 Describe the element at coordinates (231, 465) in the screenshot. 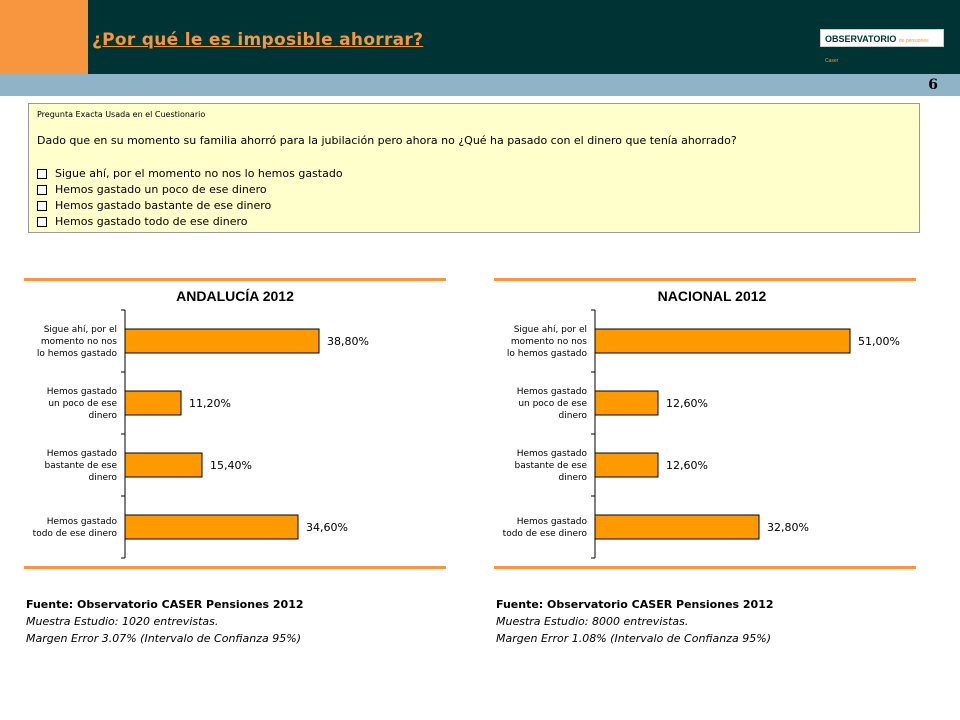

I see `data-label: 15,40%` at that location.